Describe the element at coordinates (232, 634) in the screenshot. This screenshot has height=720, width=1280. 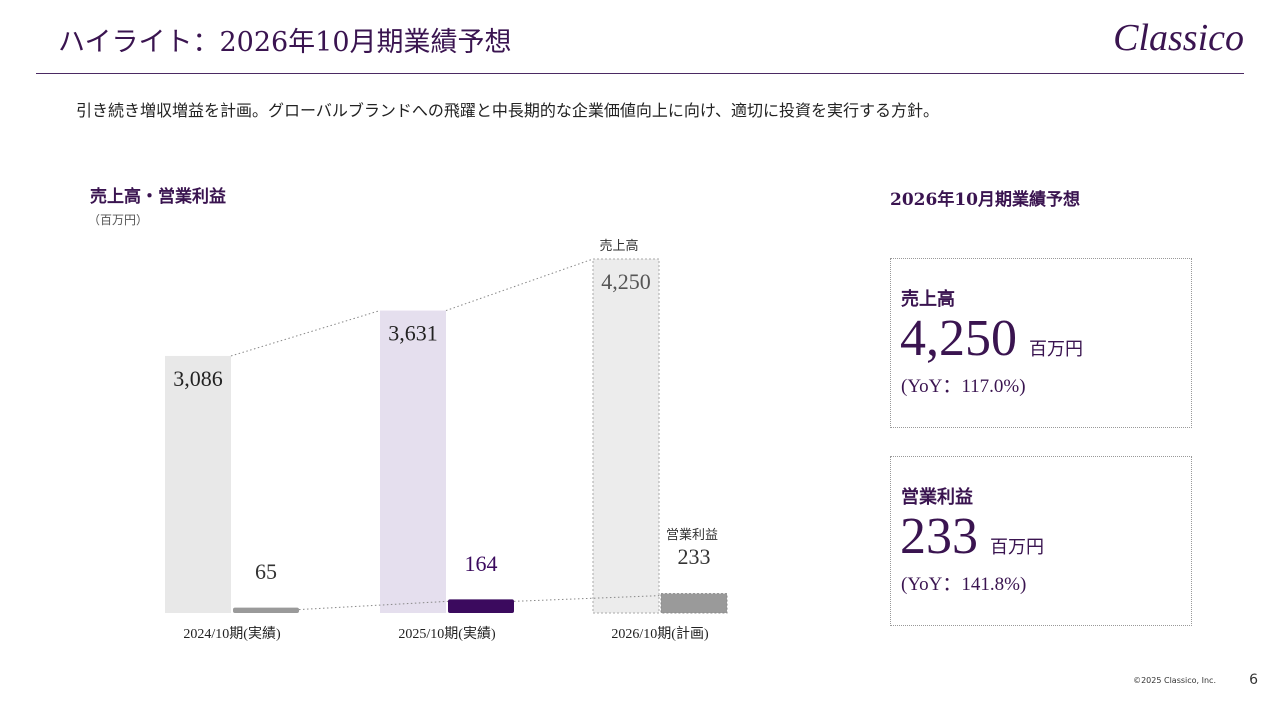
I see `category-label: 2024/10期(実績)` at that location.